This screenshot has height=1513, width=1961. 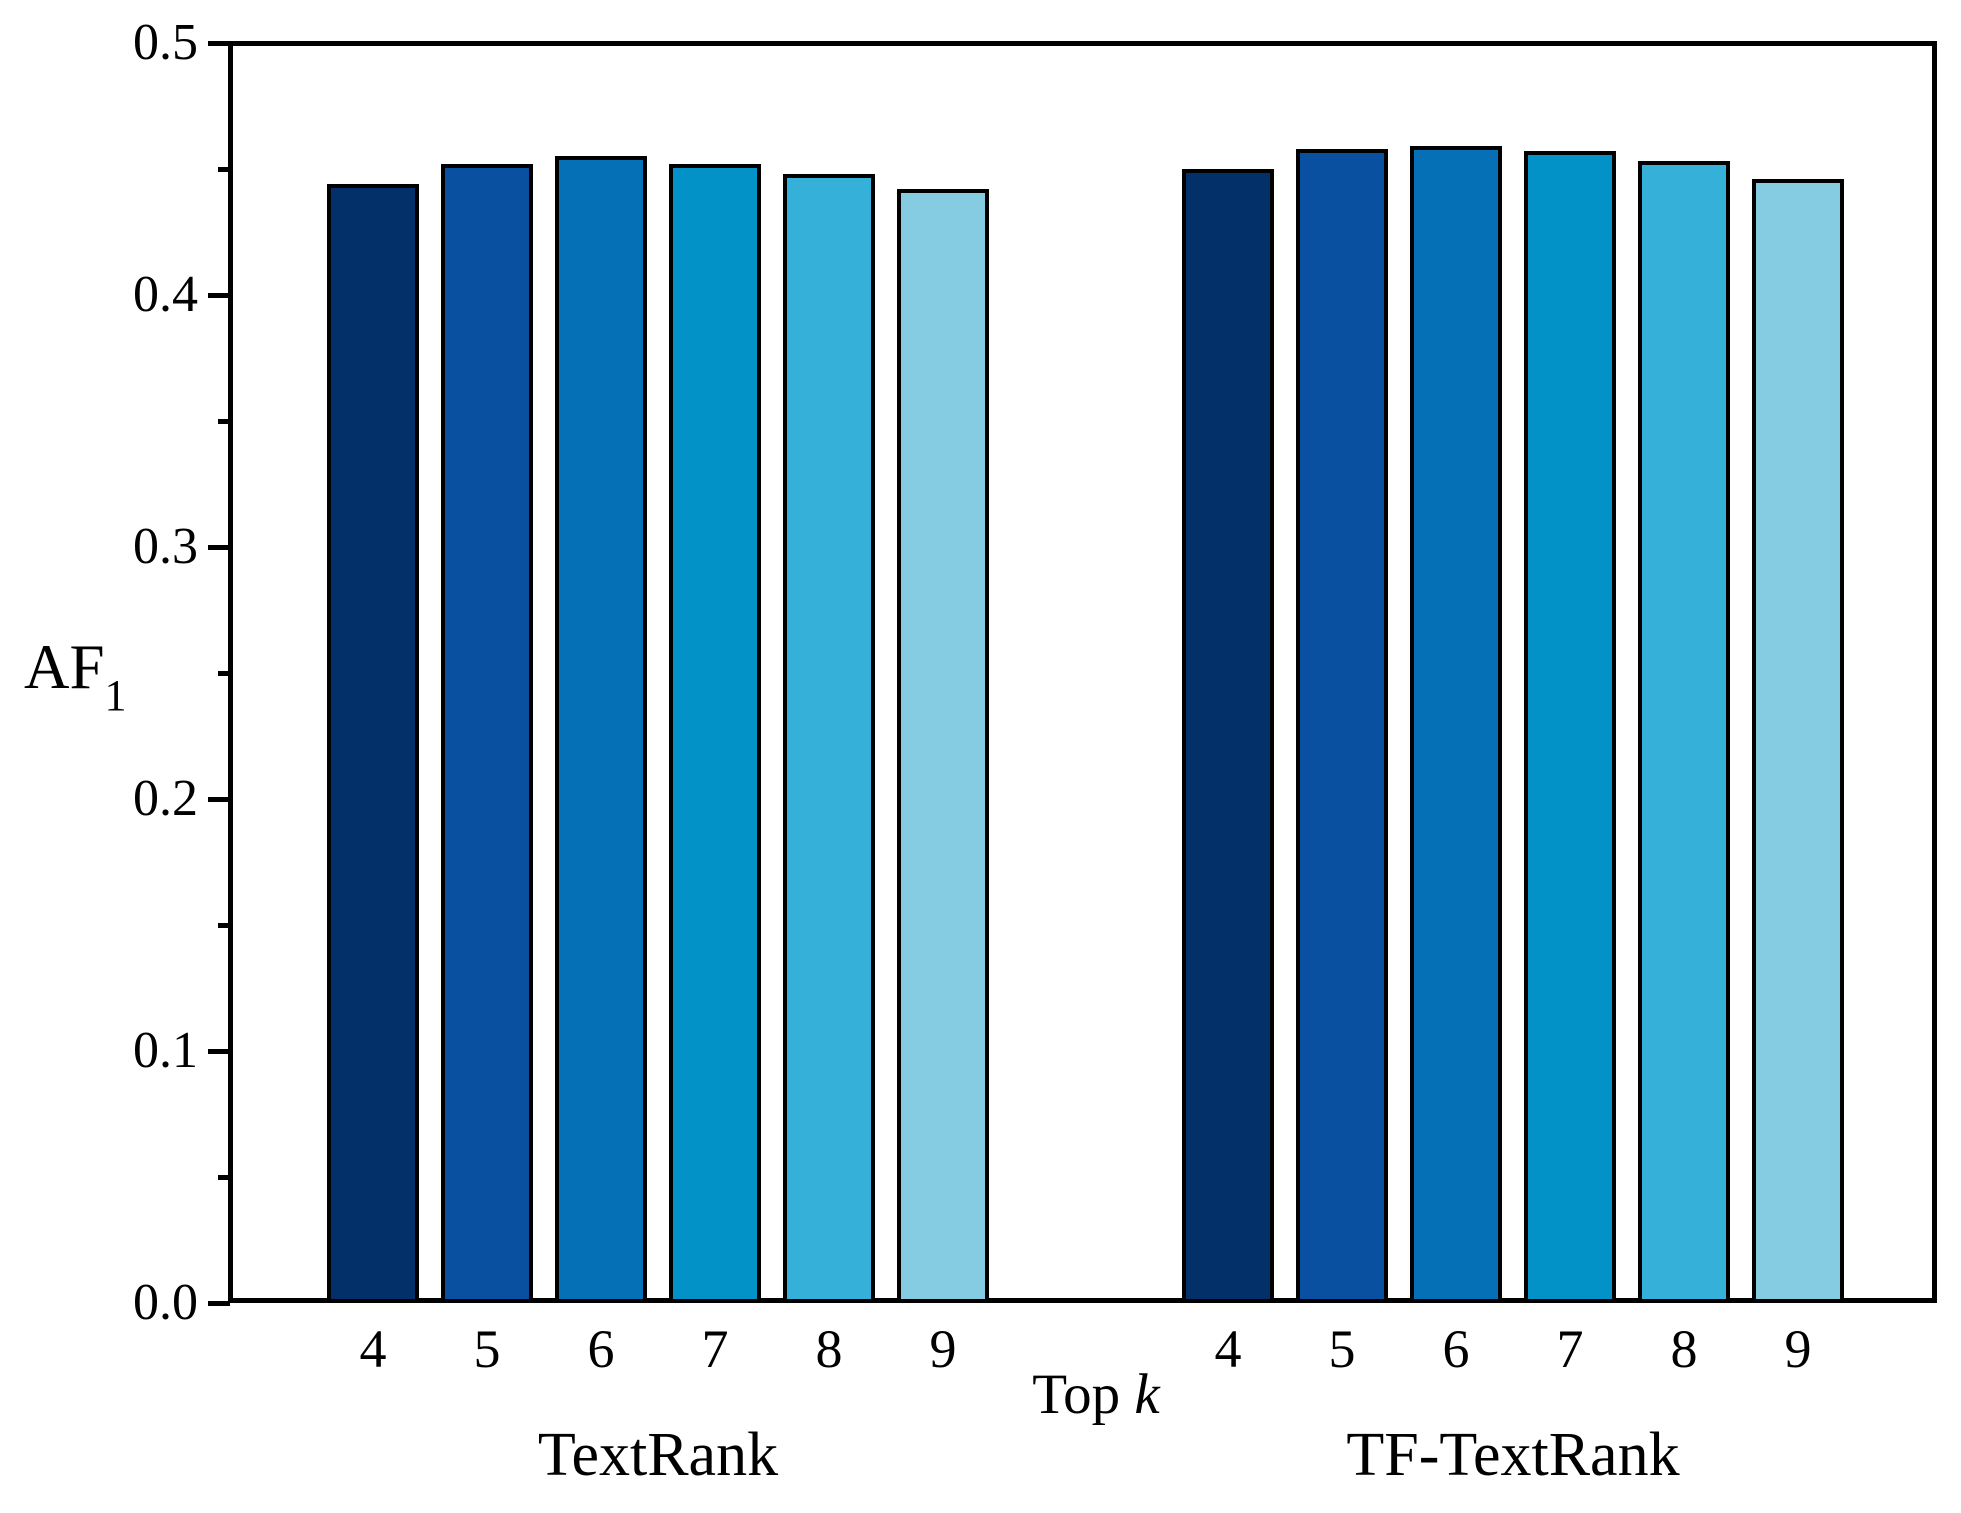 I want to click on bar-textrank-k6, so click(x=601, y=729).